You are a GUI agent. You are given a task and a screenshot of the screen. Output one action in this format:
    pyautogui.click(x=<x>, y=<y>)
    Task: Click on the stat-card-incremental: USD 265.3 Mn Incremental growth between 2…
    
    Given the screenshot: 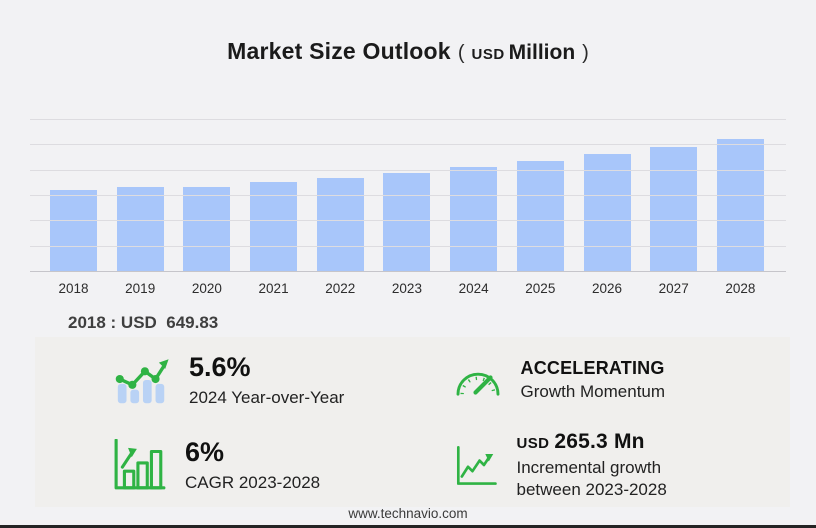 What is the action you would take?
    pyautogui.click(x=602, y=464)
    